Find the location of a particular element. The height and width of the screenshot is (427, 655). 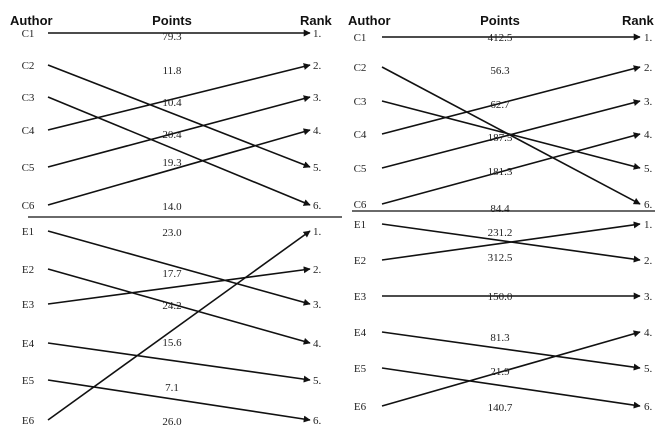

left-points-e2: 17.7 is located at coordinates (172, 274).